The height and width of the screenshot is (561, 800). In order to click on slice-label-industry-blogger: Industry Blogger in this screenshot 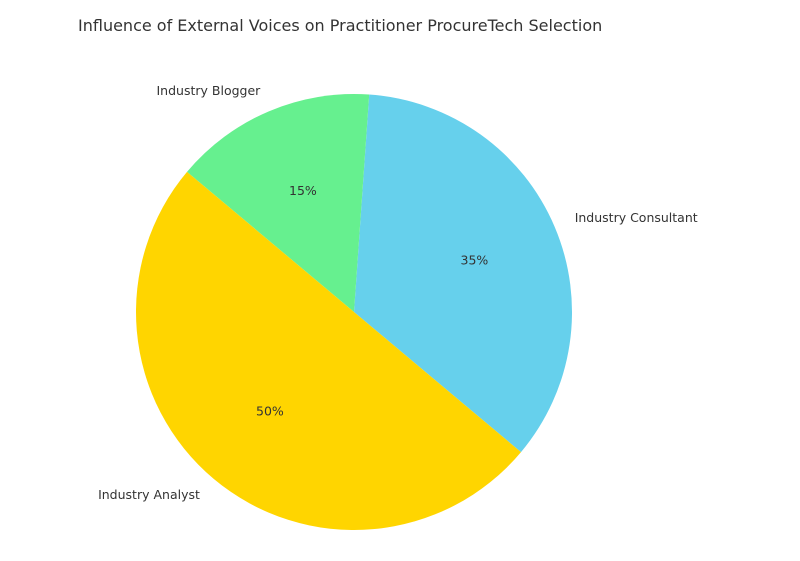, I will do `click(209, 90)`.